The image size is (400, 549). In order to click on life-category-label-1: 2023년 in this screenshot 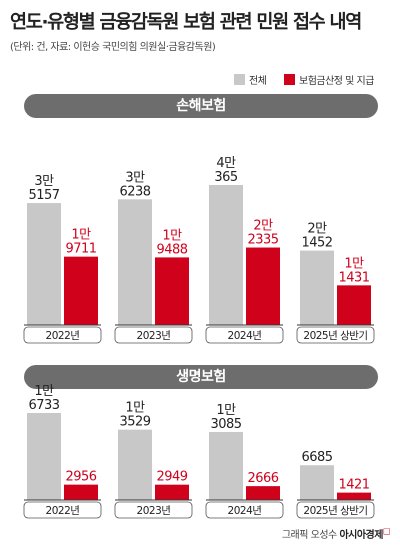, I will do `click(154, 511)`.